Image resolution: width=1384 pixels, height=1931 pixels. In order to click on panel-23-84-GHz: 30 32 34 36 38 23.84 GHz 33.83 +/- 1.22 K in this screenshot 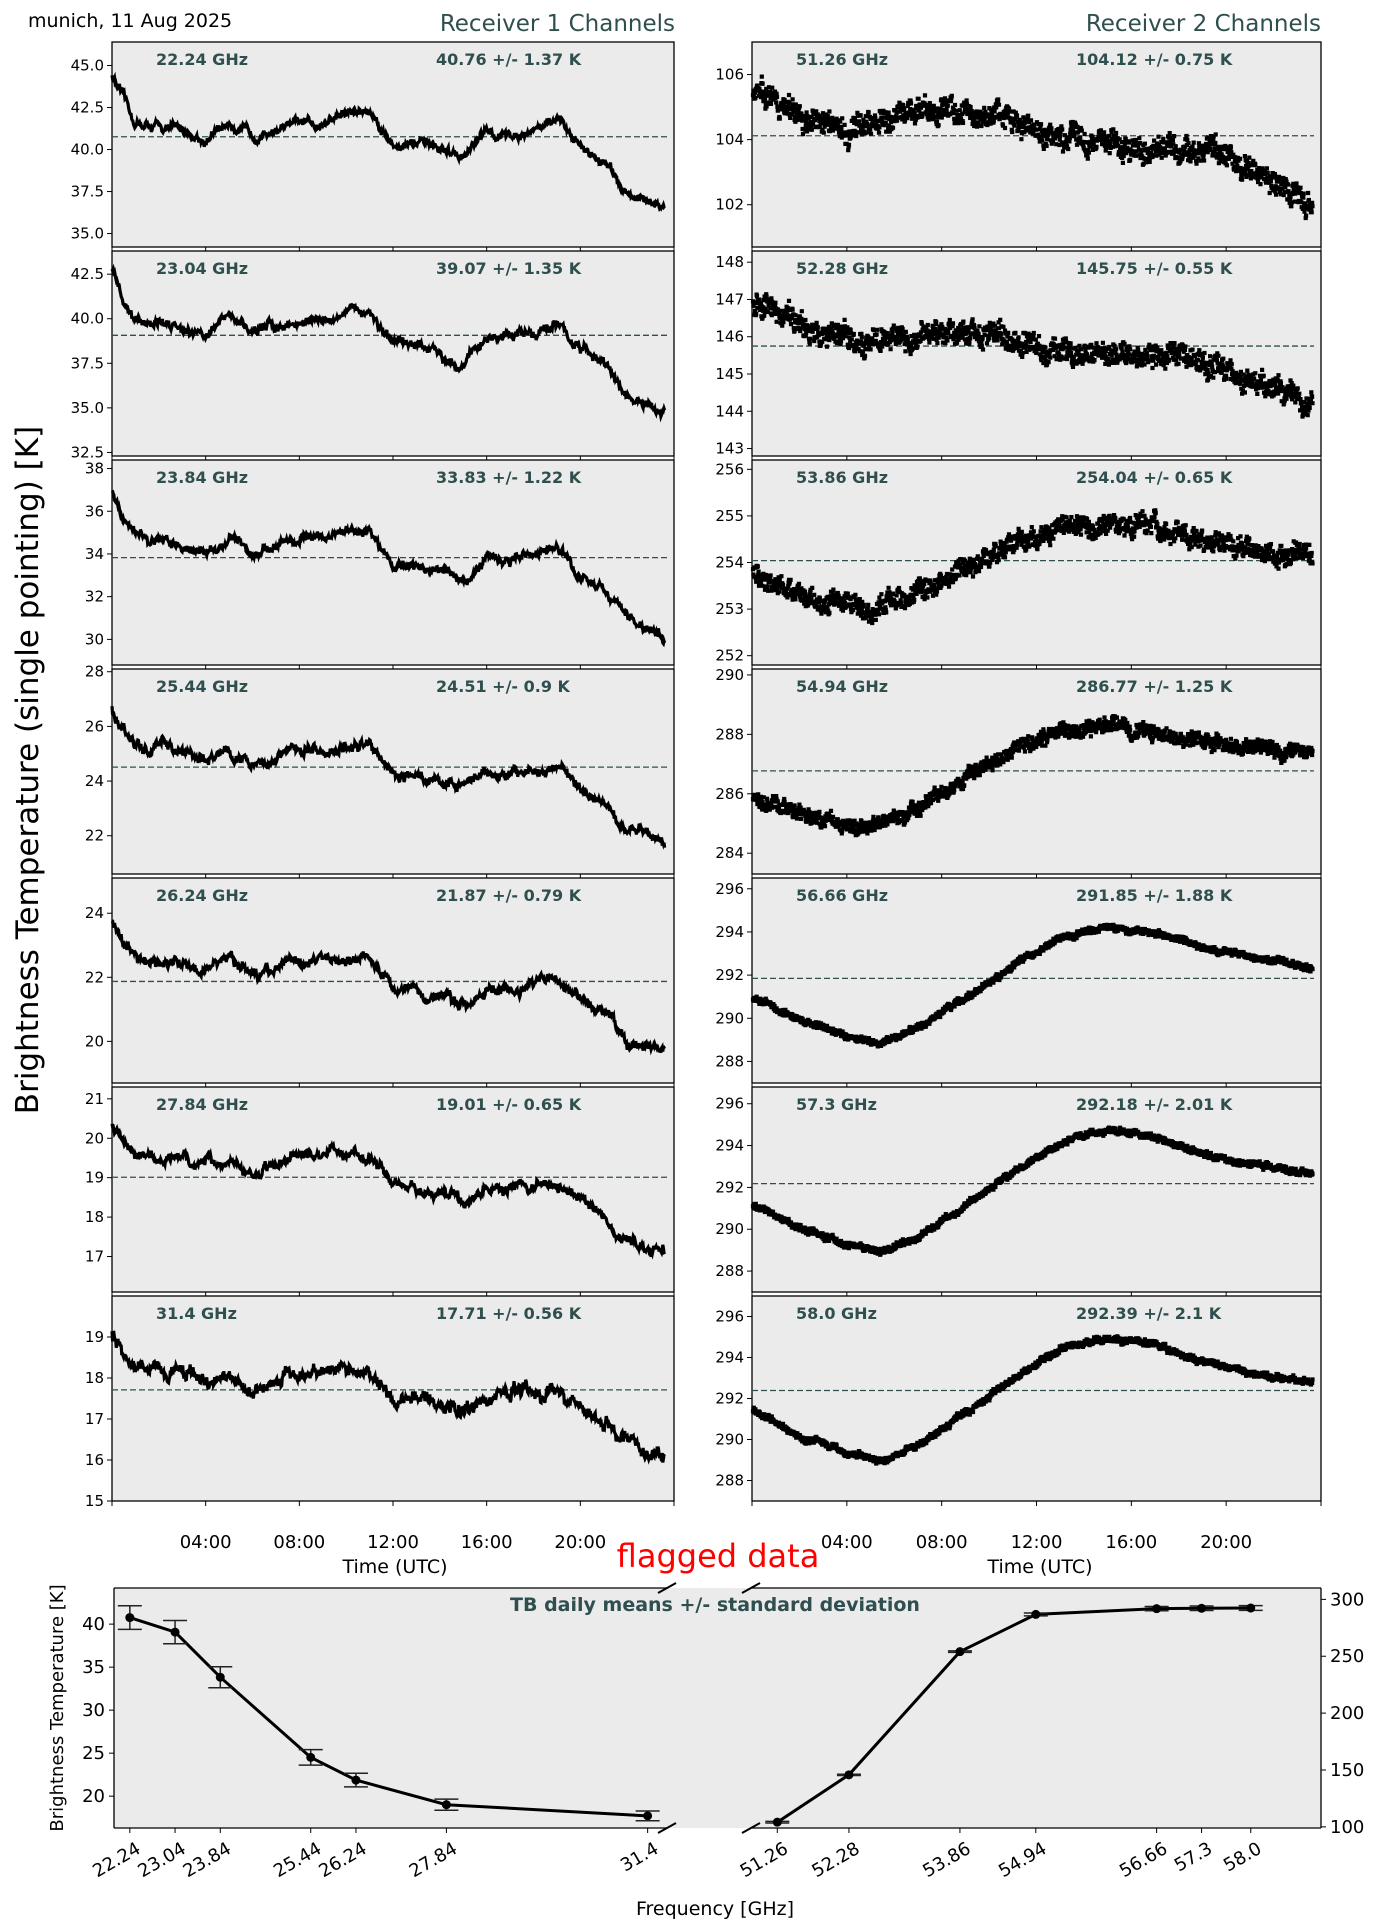, I will do `click(380, 564)`.